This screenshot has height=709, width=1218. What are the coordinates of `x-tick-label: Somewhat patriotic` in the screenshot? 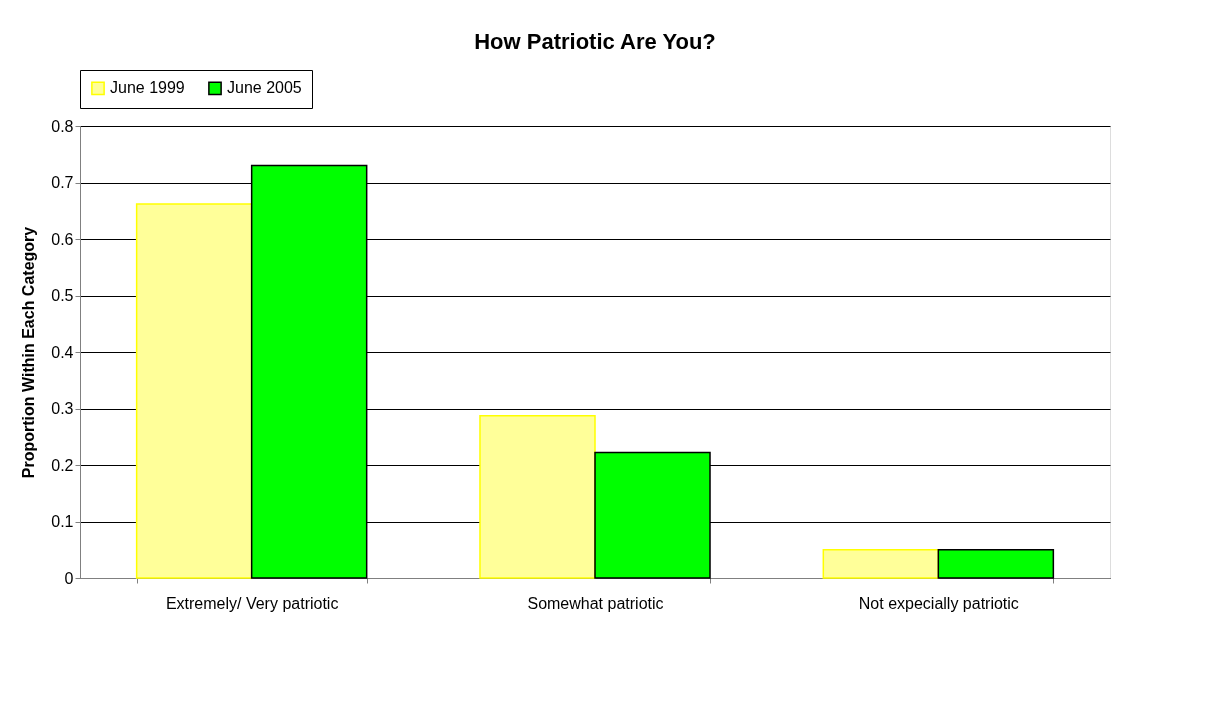 It's located at (595, 603).